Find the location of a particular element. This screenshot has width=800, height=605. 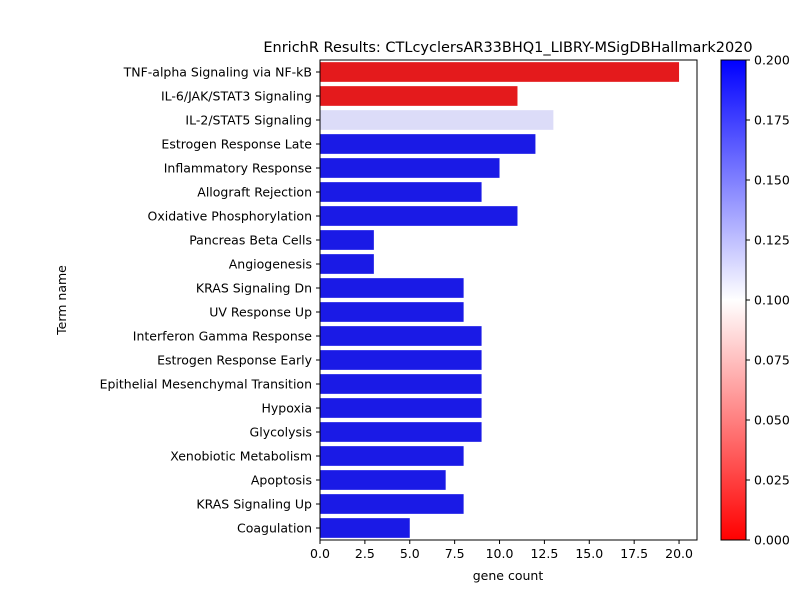

y-tick-label: Hypoxia is located at coordinates (286, 408).